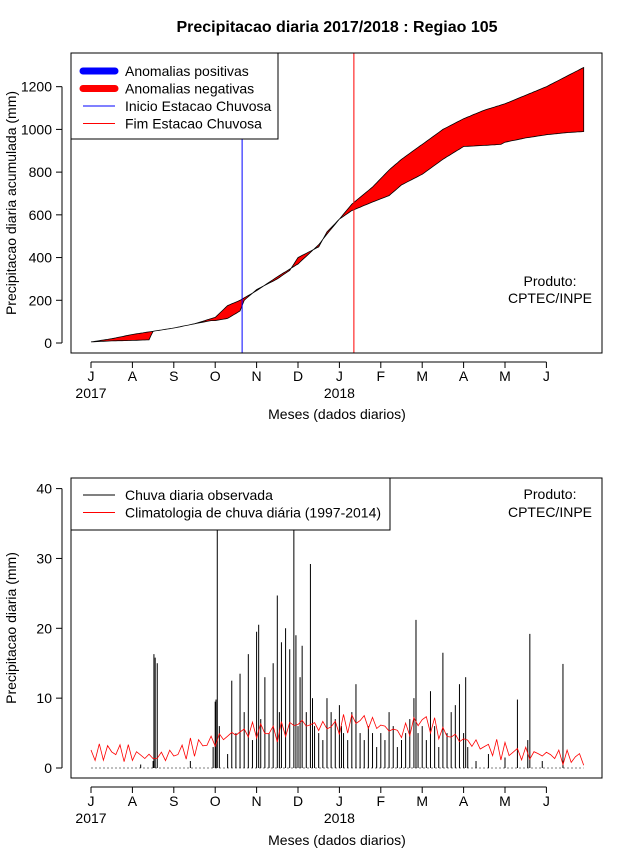 The width and height of the screenshot is (640, 850). I want to click on upper-y-tick-label: 1000, so click(36, 129).